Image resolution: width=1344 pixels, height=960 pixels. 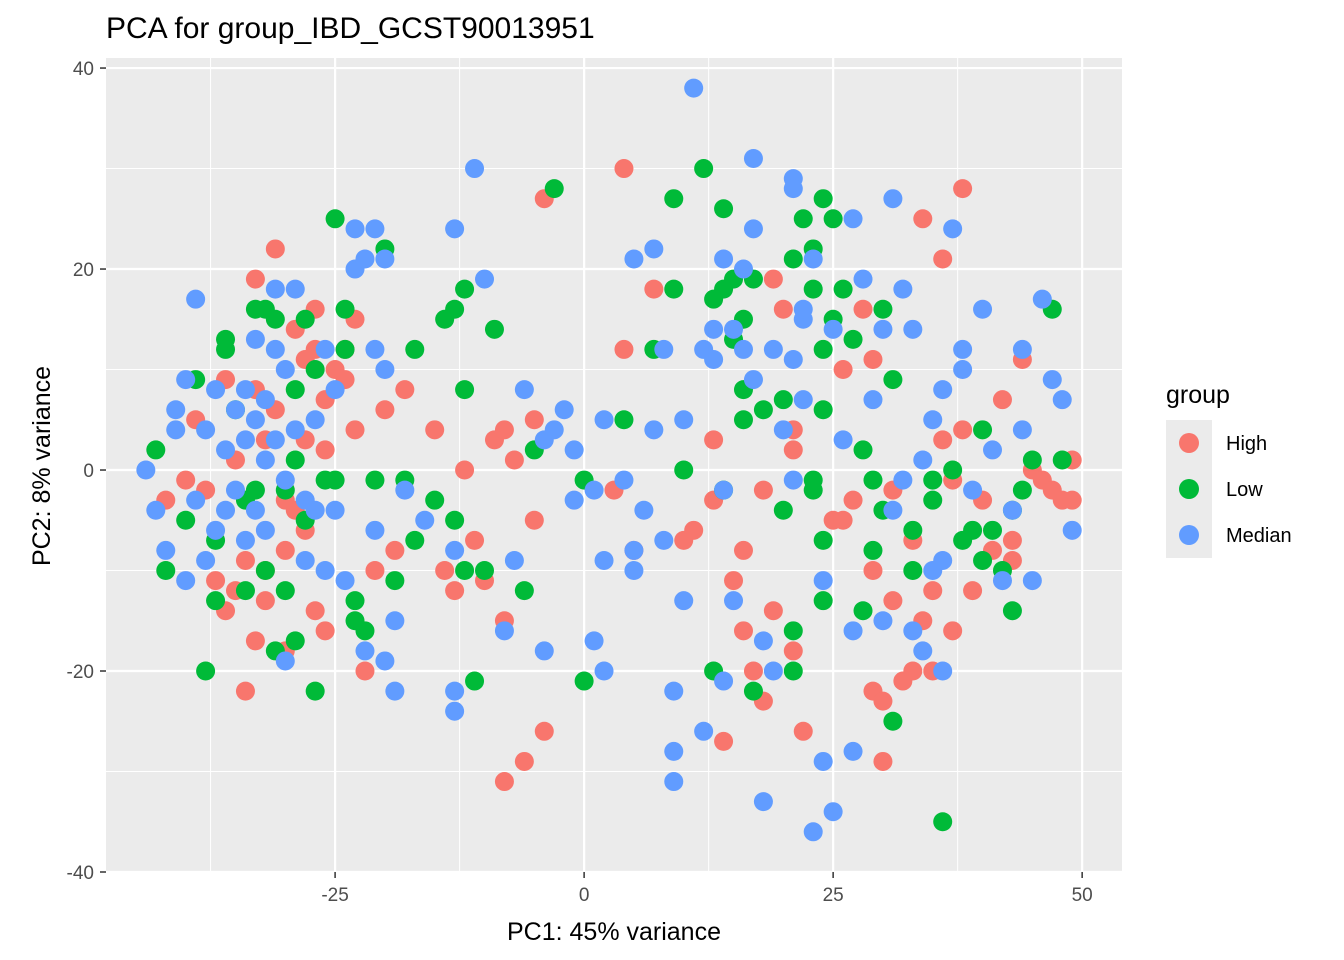 I want to click on x-tick-label: -25, so click(x=334, y=895).